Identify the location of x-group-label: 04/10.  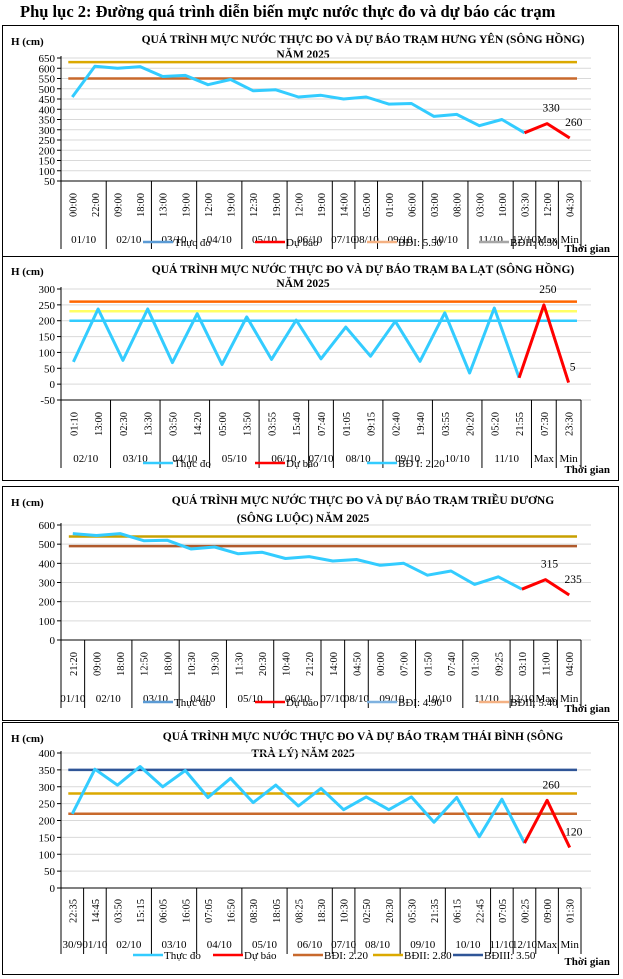
(220, 945).